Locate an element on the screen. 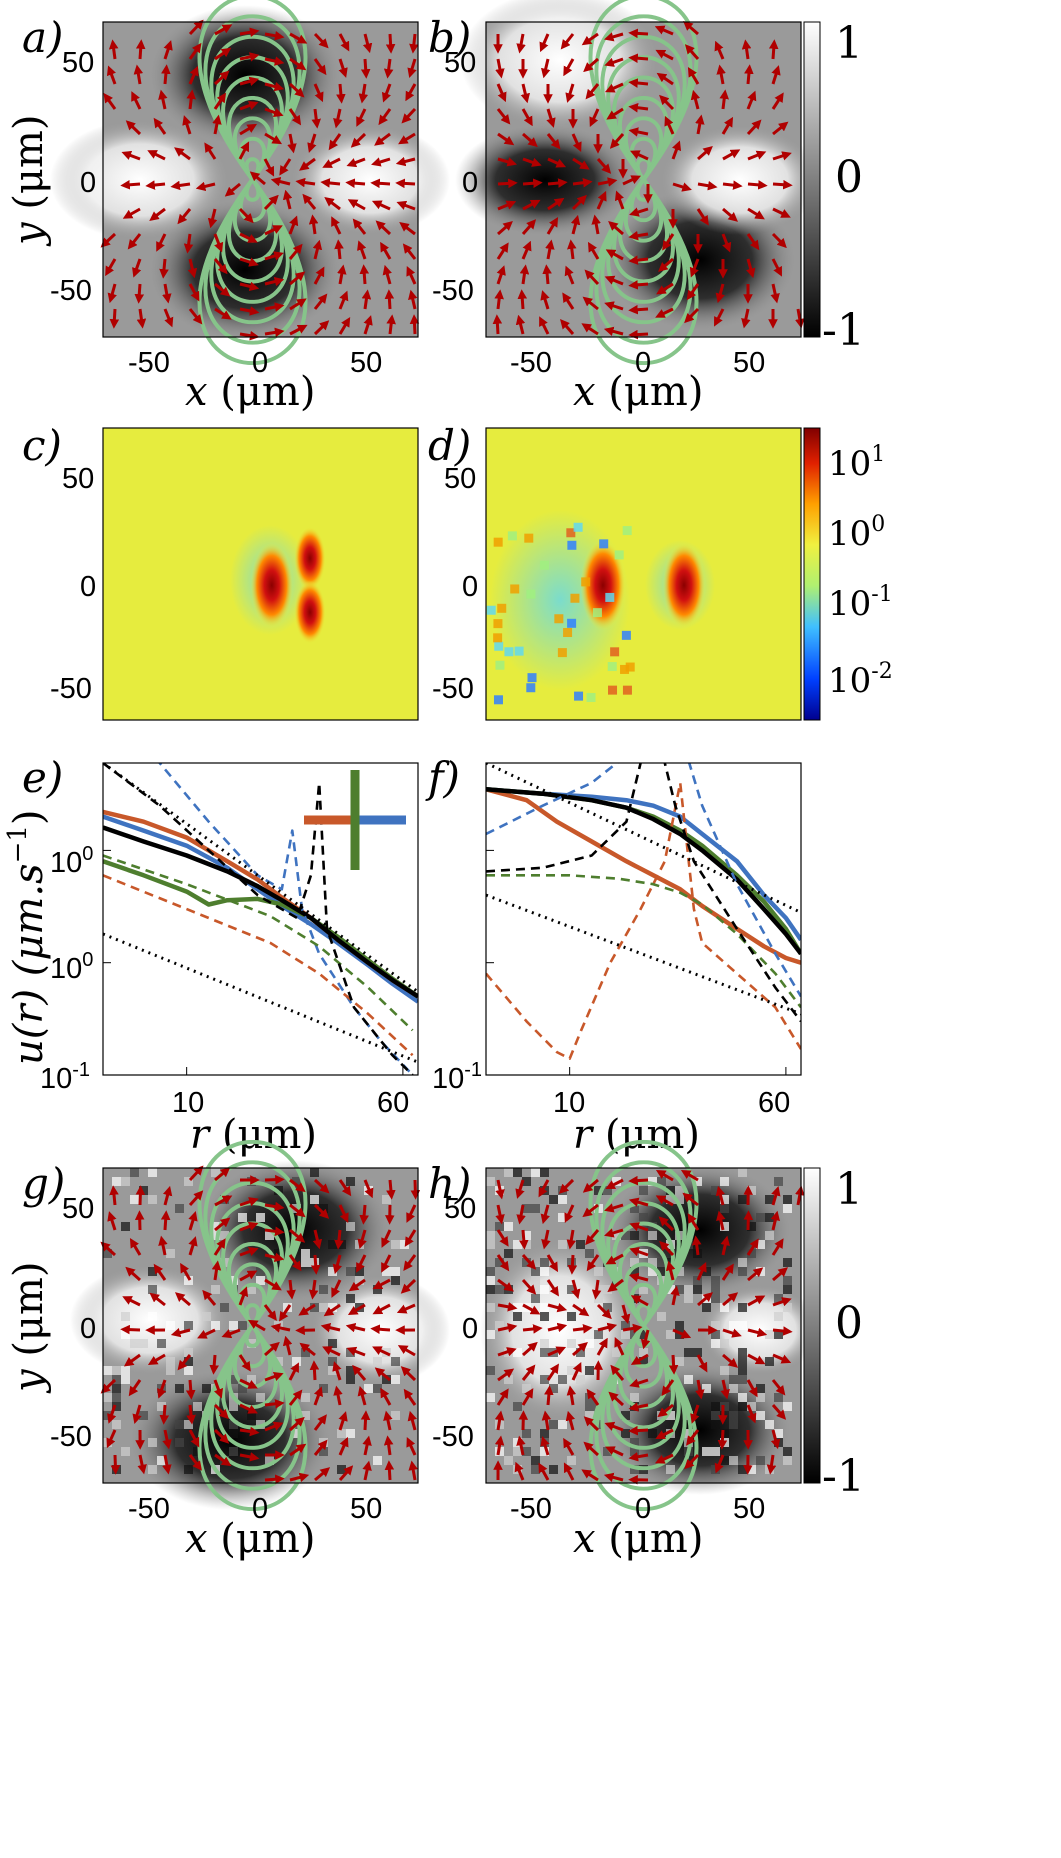  panel-d-frame is located at coordinates (643, 574).